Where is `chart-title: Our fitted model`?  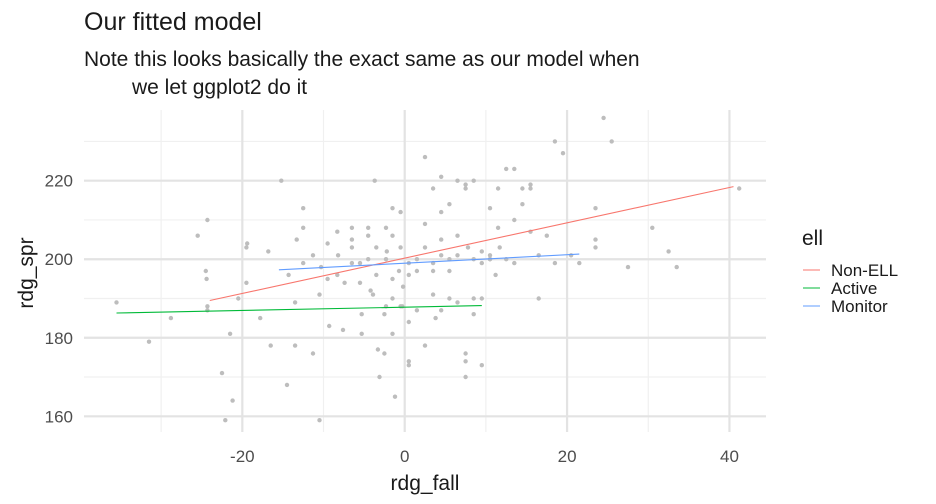
chart-title: Our fitted model is located at coordinates (173, 22).